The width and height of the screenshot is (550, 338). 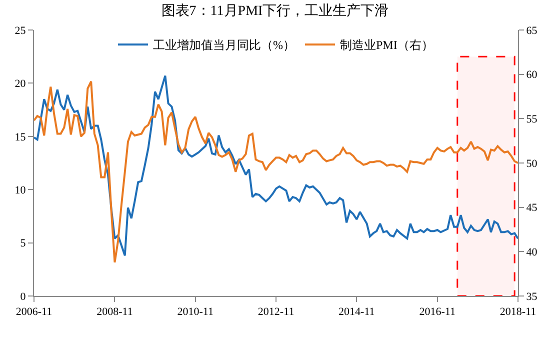 What do you see at coordinates (532, 296) in the screenshot?
I see `y2-tick-label: 35` at bounding box center [532, 296].